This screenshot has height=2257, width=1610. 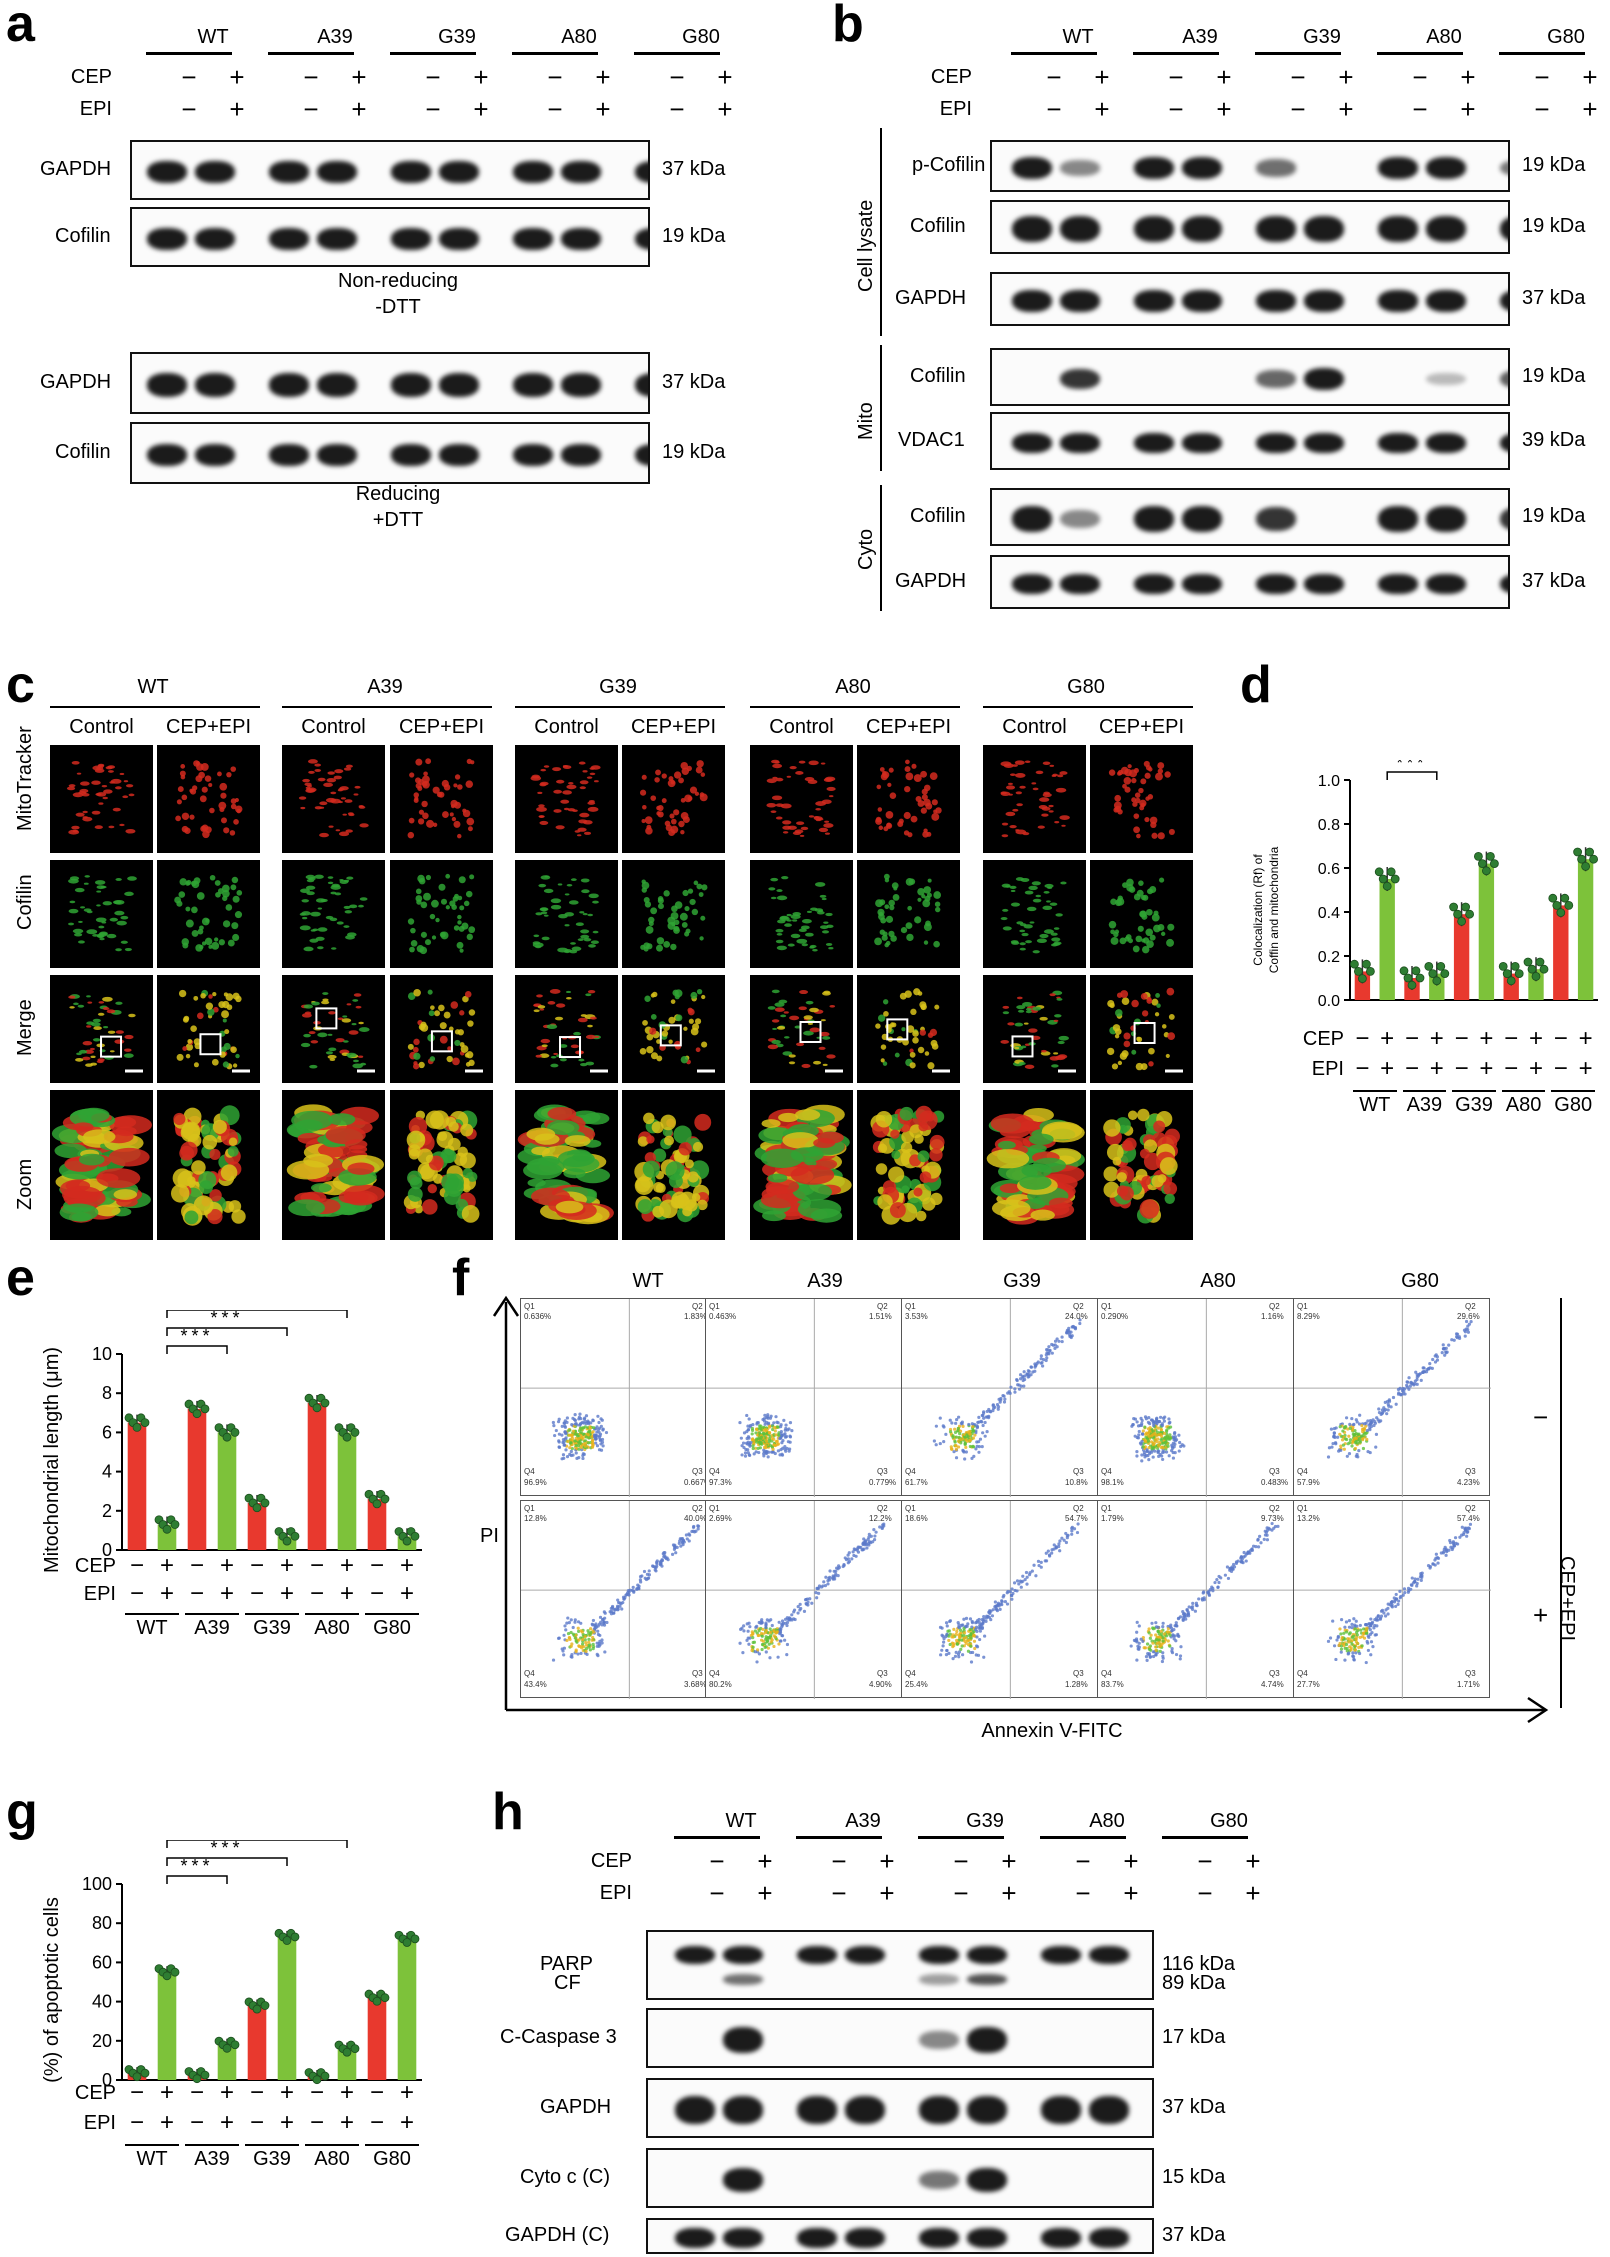 What do you see at coordinates (801, 727) in the screenshot?
I see `column-label: Control` at bounding box center [801, 727].